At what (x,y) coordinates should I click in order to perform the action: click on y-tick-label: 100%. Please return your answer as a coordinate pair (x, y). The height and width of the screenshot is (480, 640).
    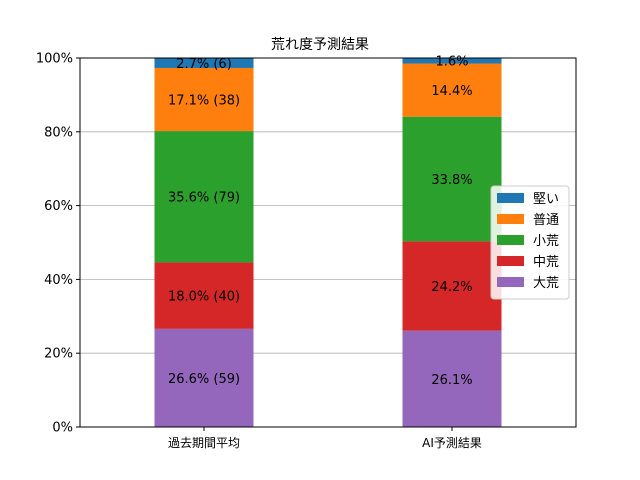
    Looking at the image, I should click on (54, 59).